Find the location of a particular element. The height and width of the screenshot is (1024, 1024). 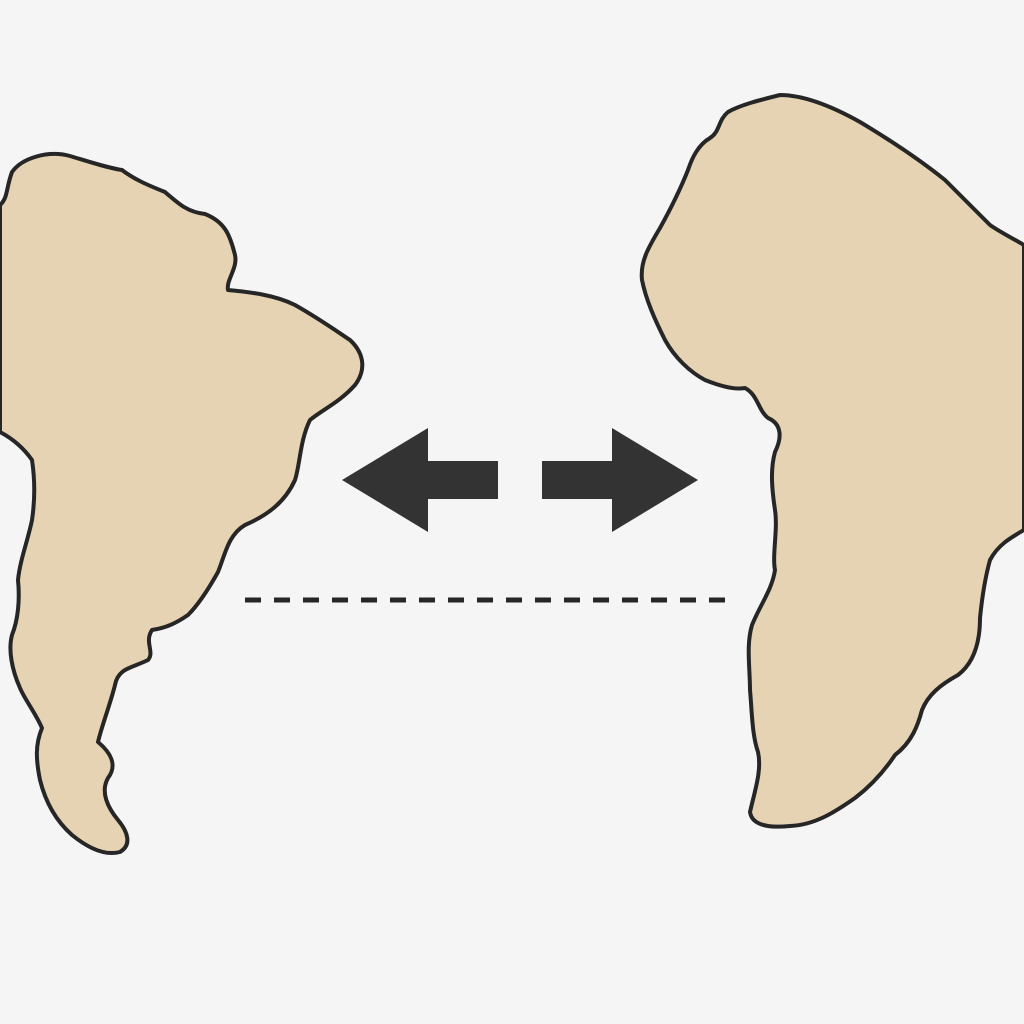

arrow-left-icon is located at coordinates (420, 480).